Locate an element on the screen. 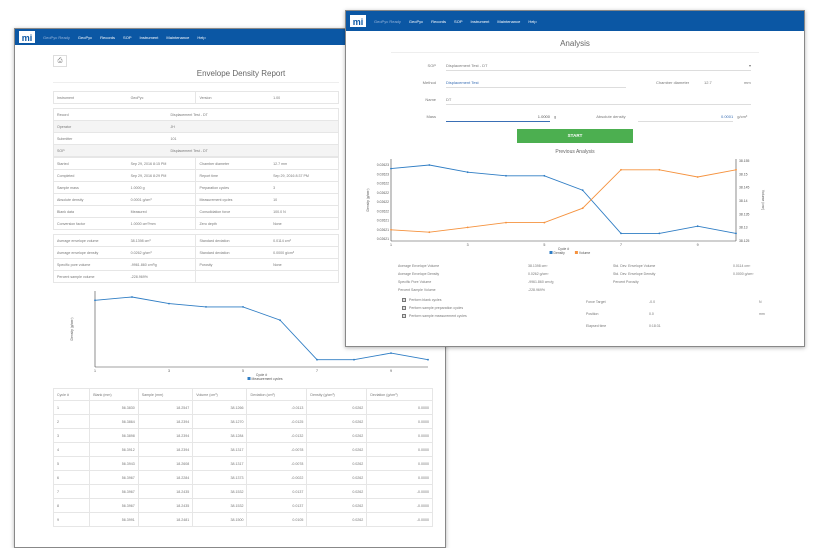 Image resolution: width=813 pixels, height=548 pixels. stat-cell: Std. Dev. Envelope Volume is located at coordinates (634, 266).